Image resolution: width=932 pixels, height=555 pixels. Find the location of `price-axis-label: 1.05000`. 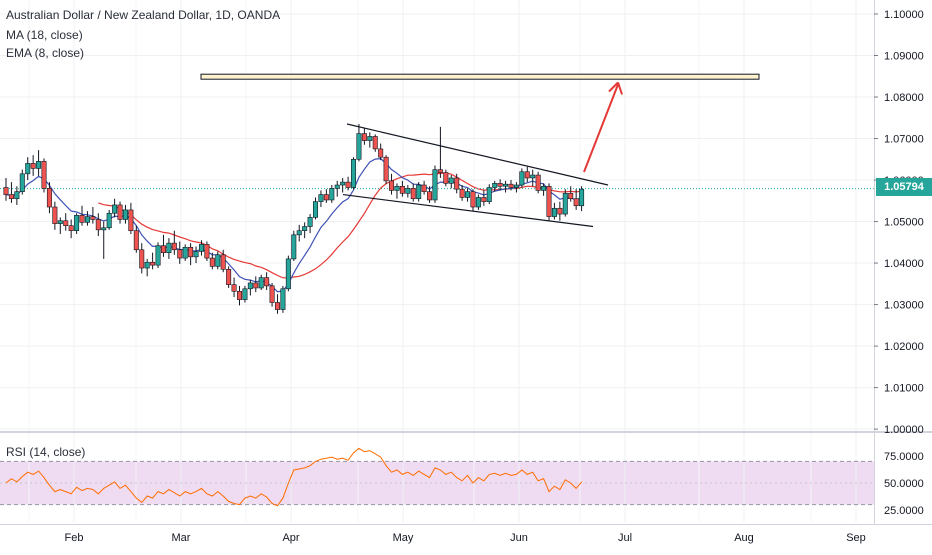

price-axis-label: 1.05000 is located at coordinates (904, 223).